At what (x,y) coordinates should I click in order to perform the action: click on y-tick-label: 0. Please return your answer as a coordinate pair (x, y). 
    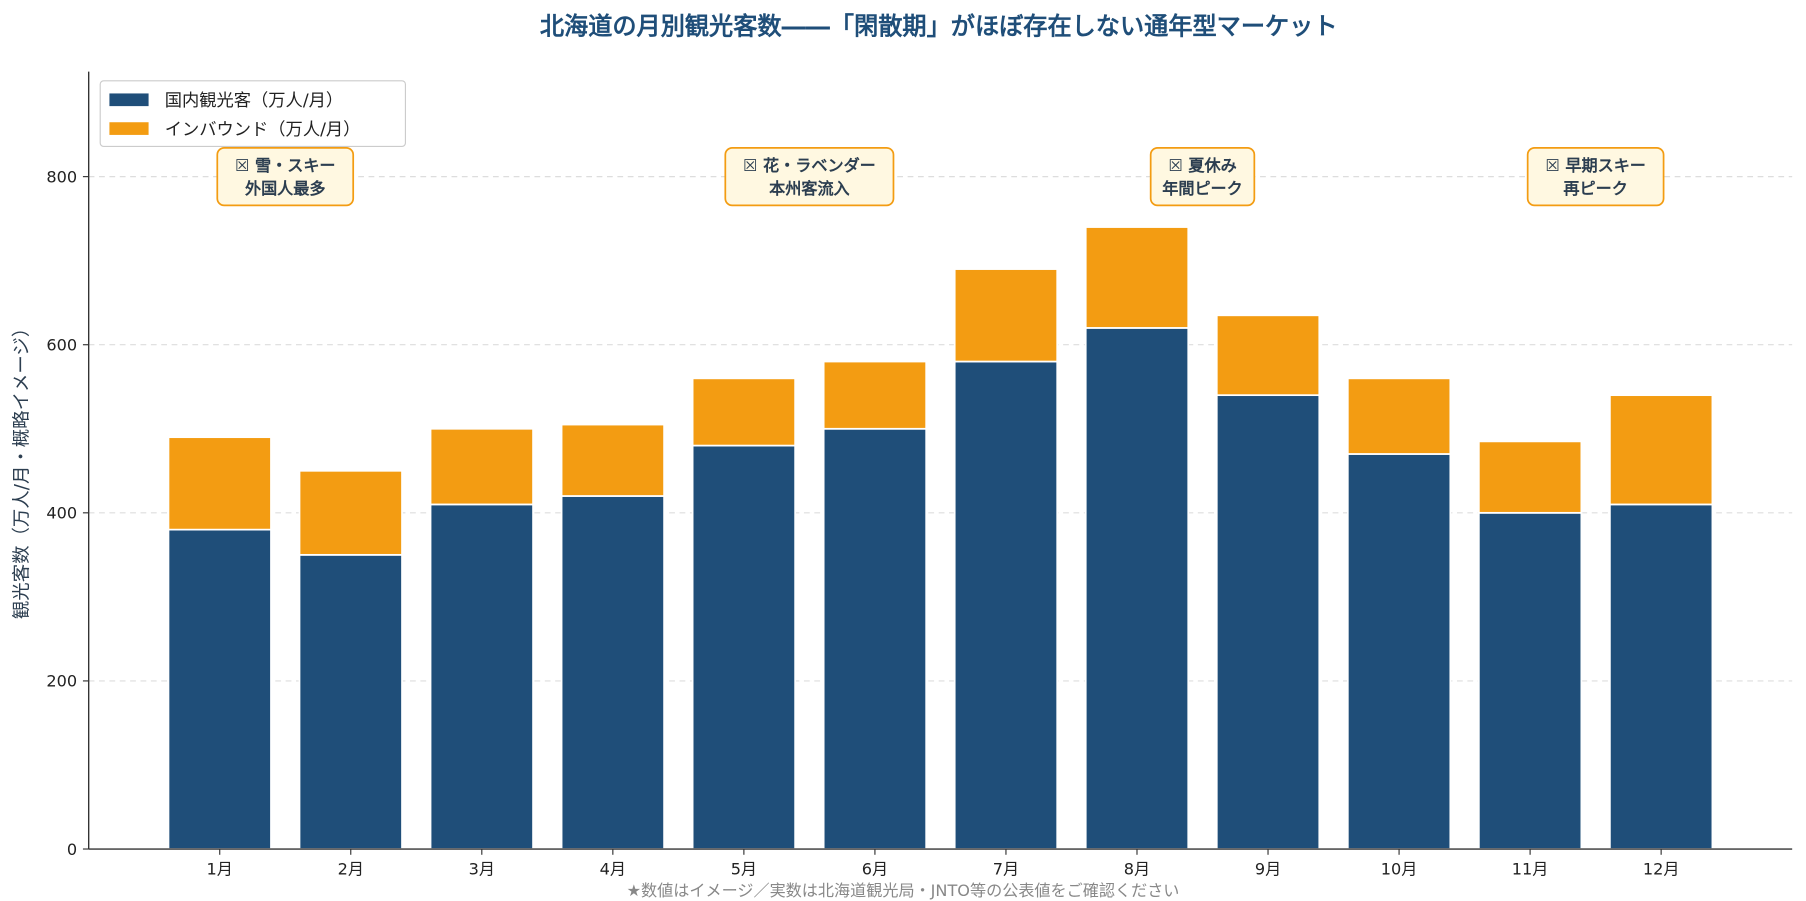
    Looking at the image, I should click on (72, 849).